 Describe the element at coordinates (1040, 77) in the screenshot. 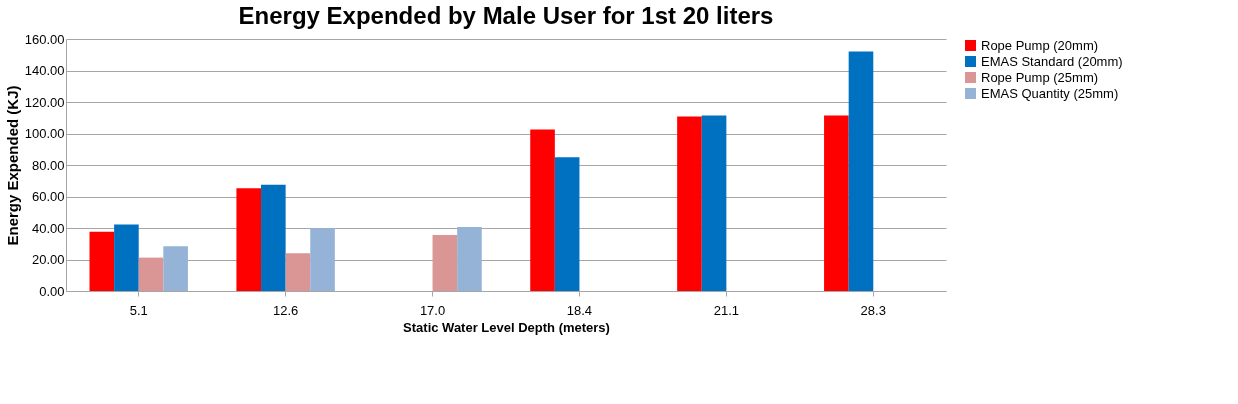

I see `legend-label: Rope Pump (25mm)` at that location.